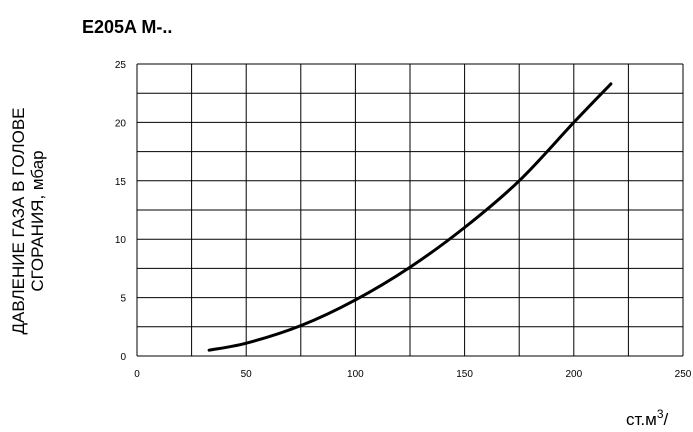 The height and width of the screenshot is (432, 693). I want to click on x-tick-label: 150, so click(464, 374).